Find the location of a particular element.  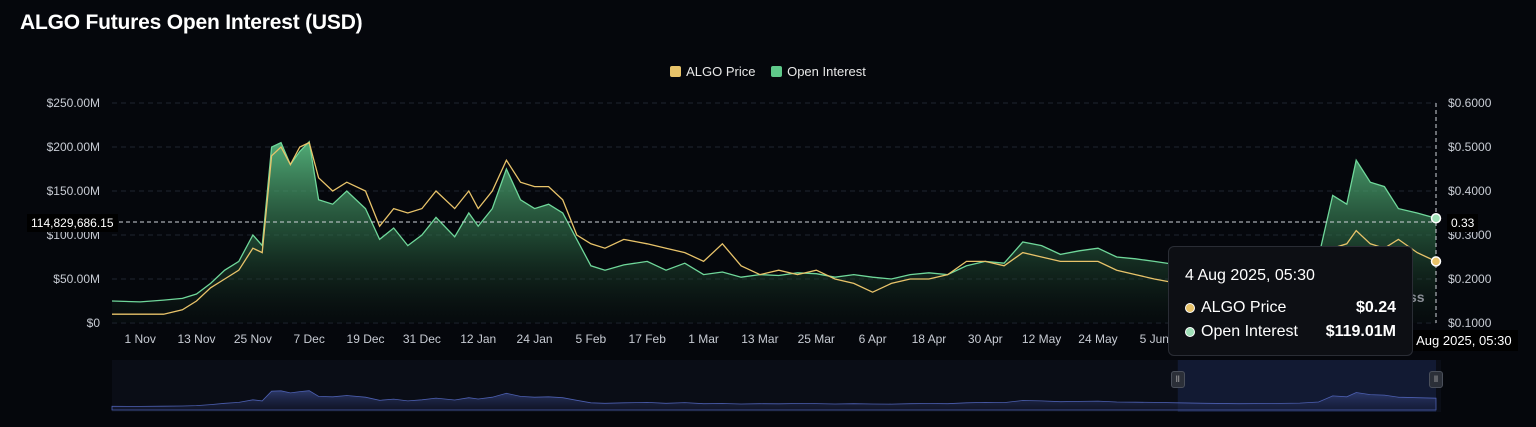

crosshair-dot-open-interest is located at coordinates (1436, 218).